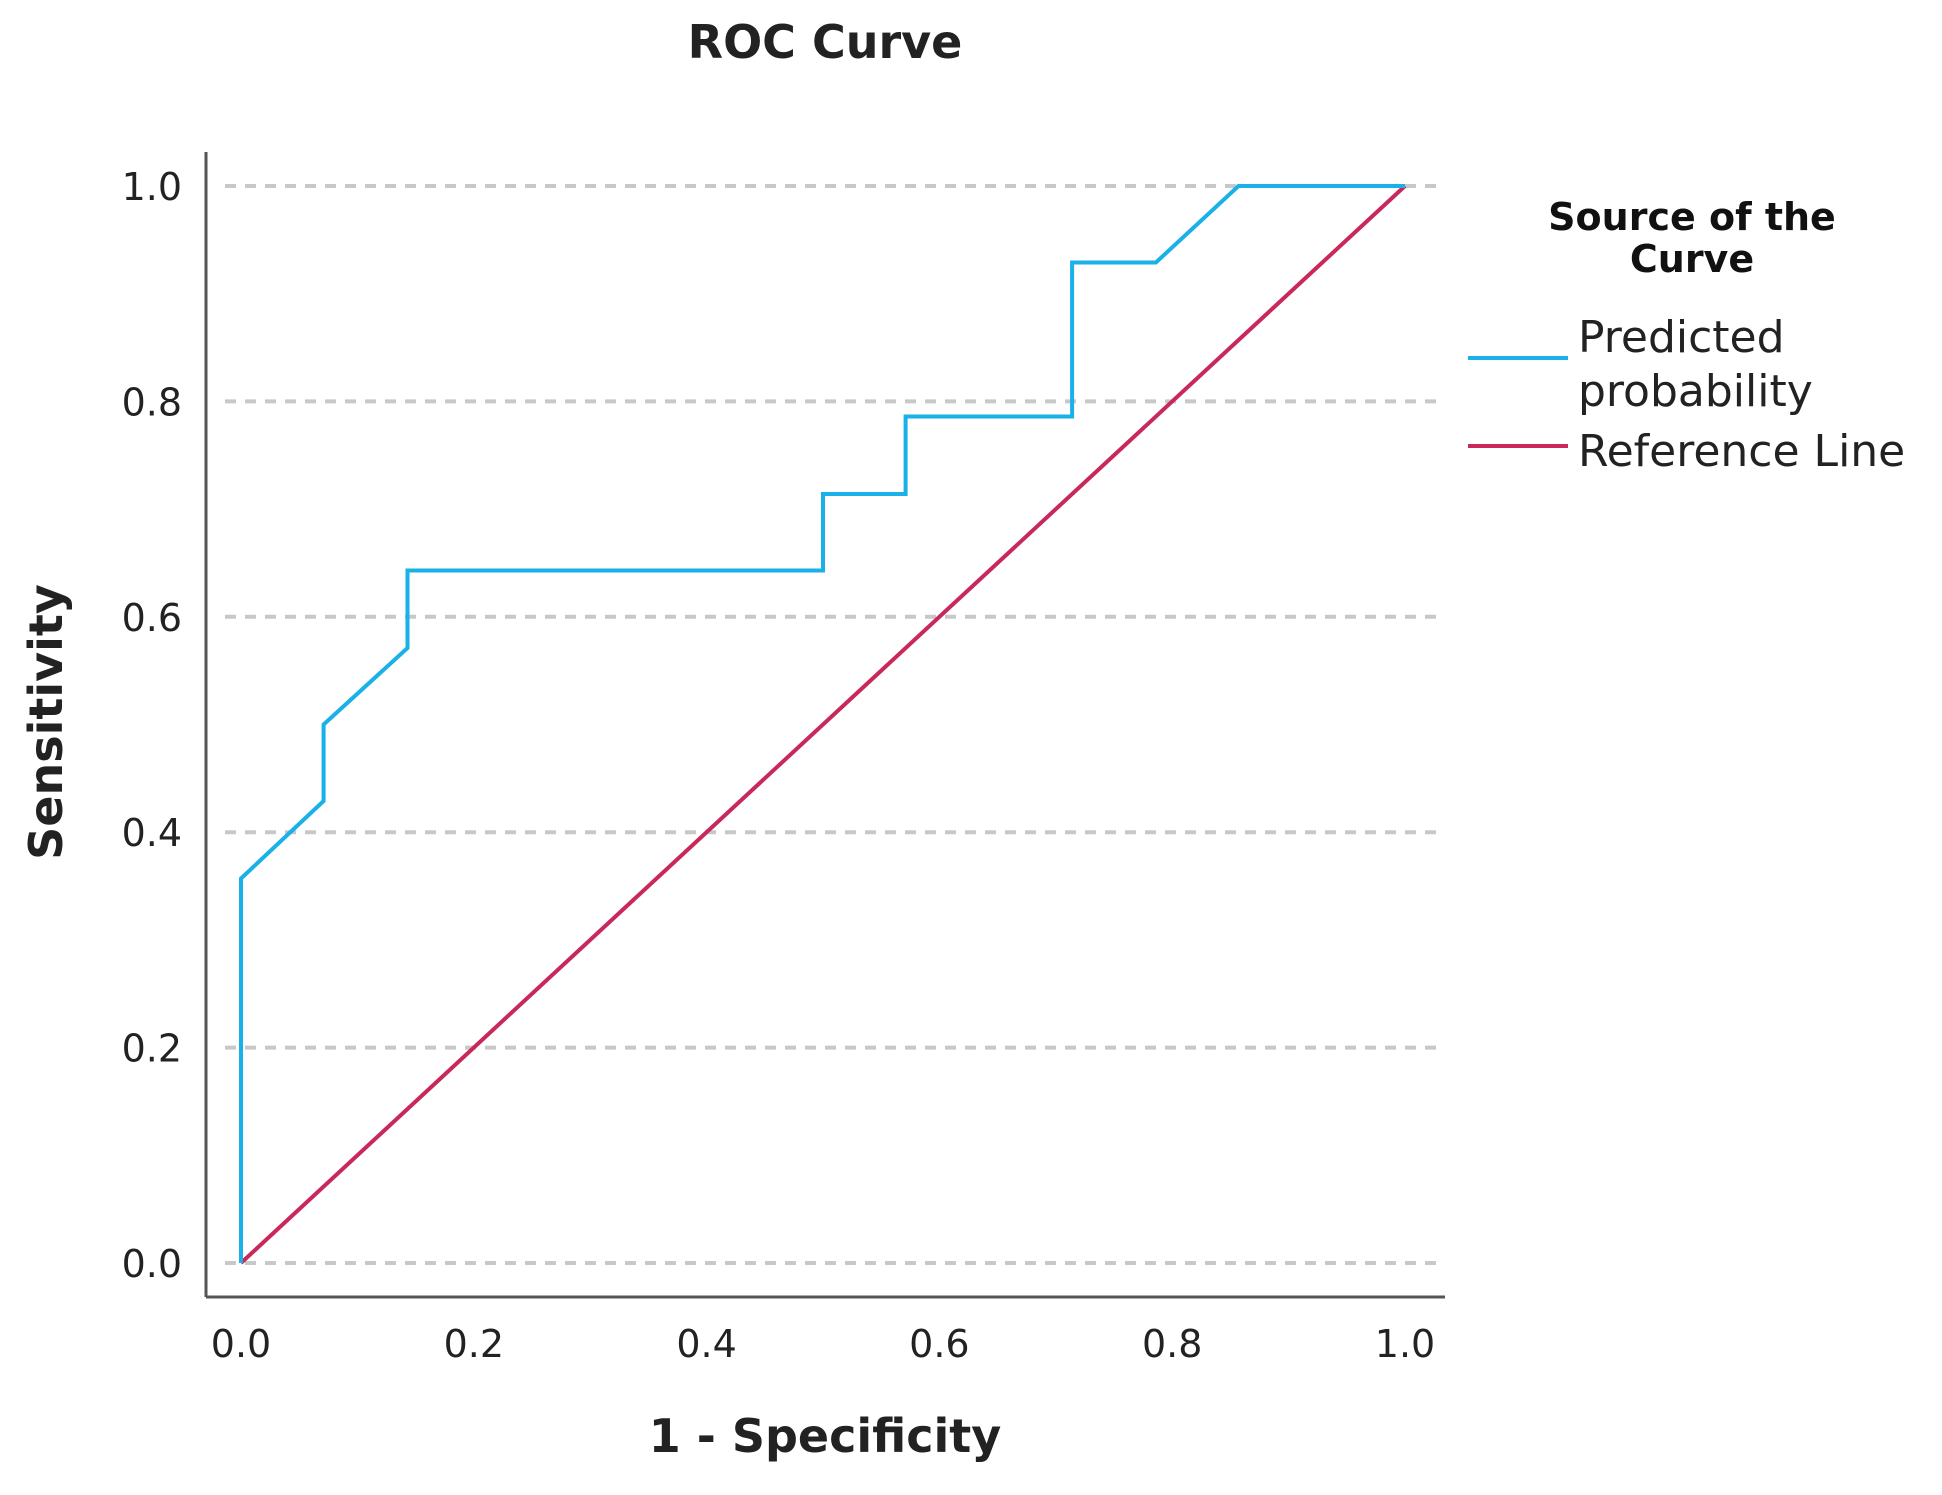  I want to click on legend-title-line: Source of the, so click(1692, 217).